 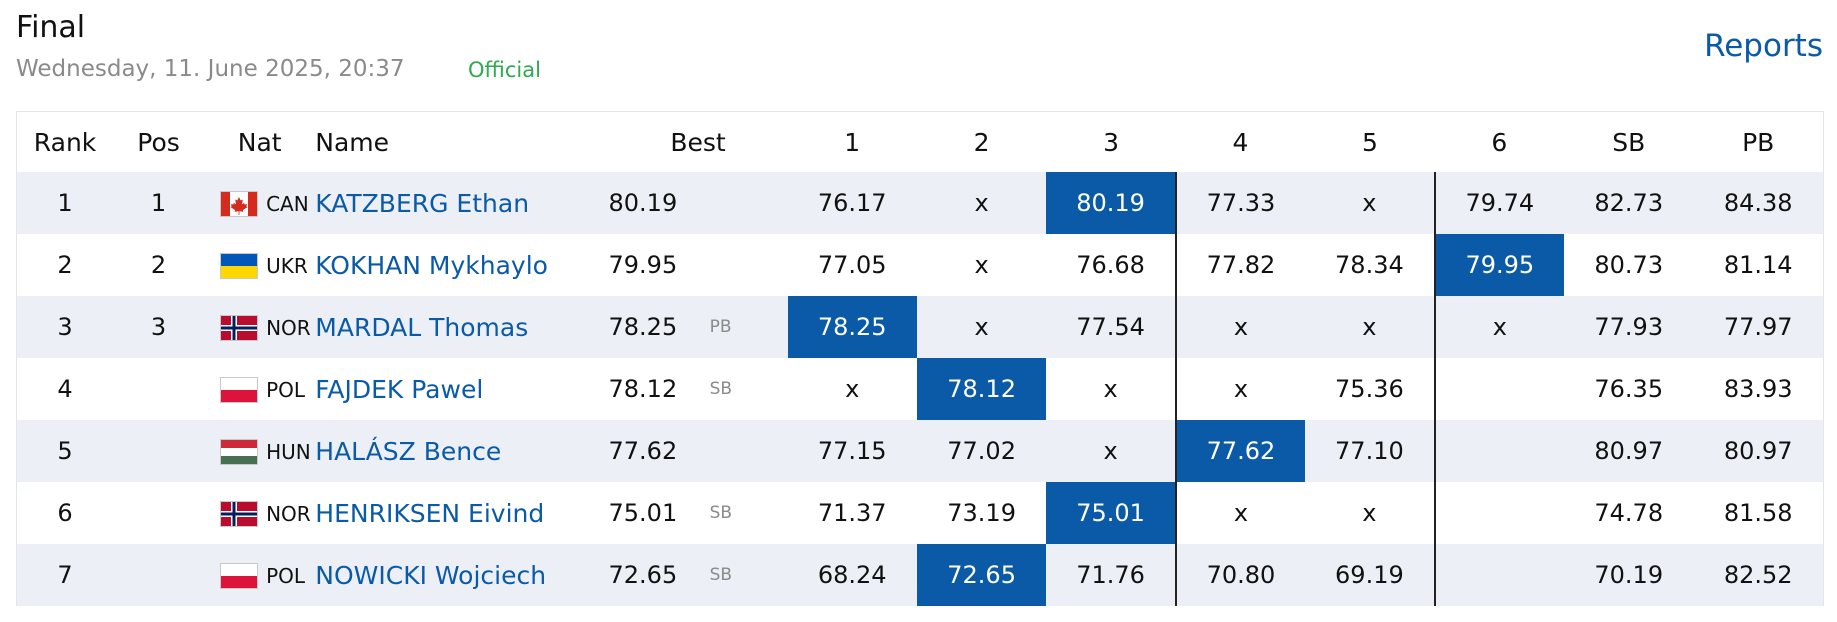 I want to click on attempt-5-cell: 78.34, so click(x=1370, y=265).